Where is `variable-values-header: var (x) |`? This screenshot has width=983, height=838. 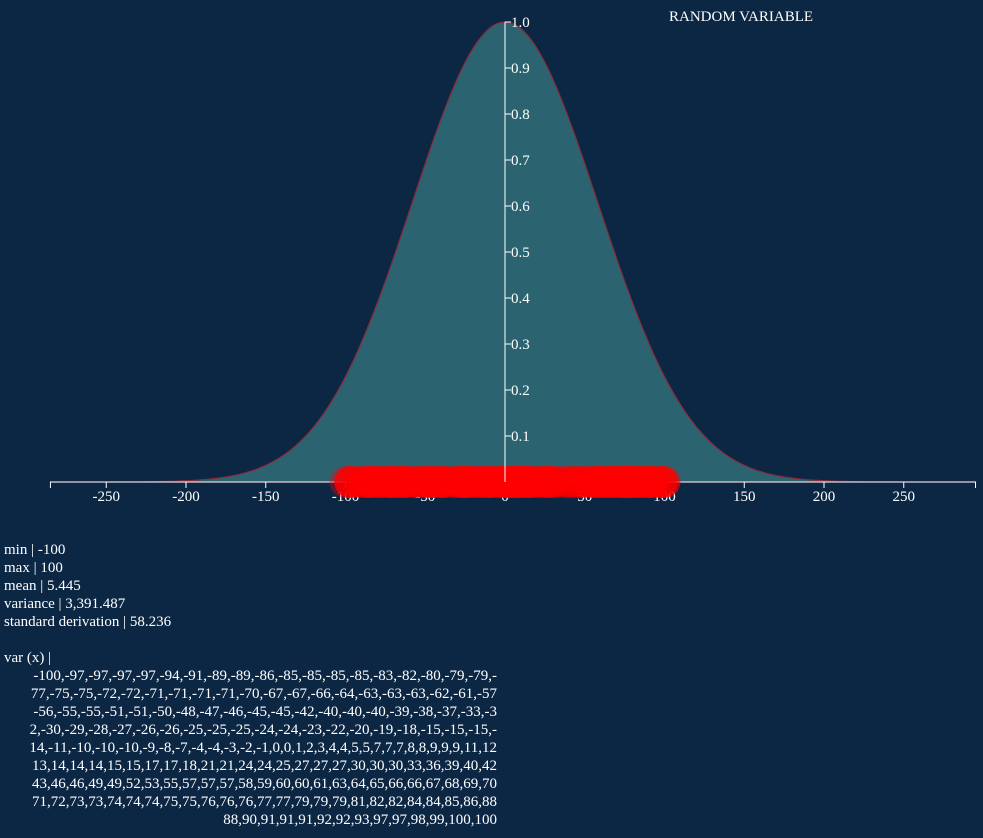
variable-values-header: var (x) | is located at coordinates (28, 658).